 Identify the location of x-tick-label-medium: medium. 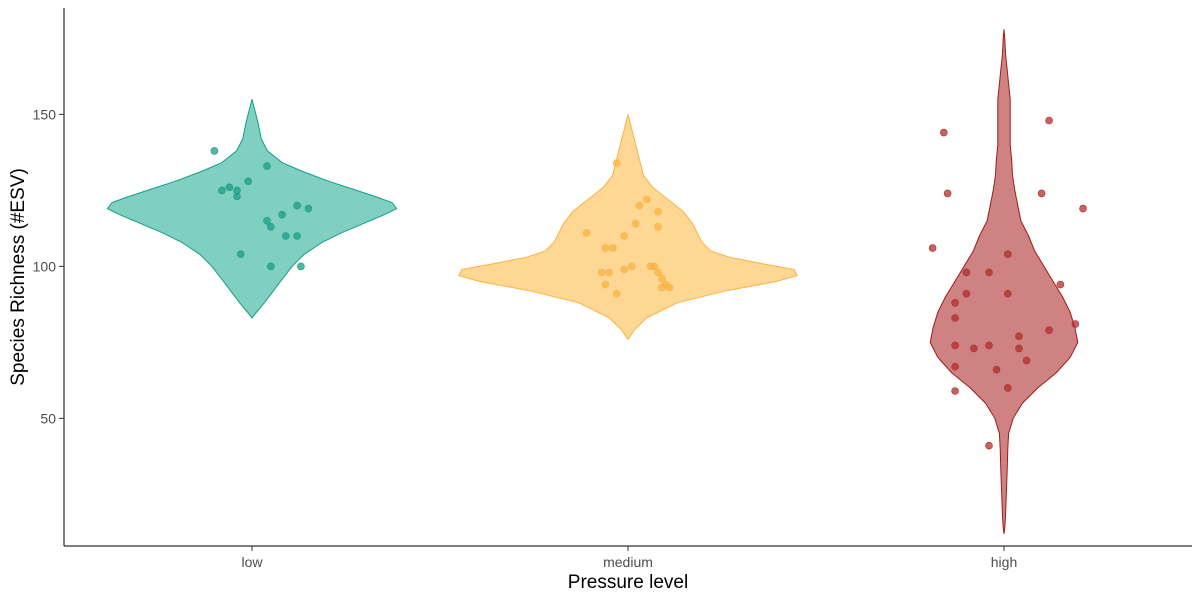
(628, 562).